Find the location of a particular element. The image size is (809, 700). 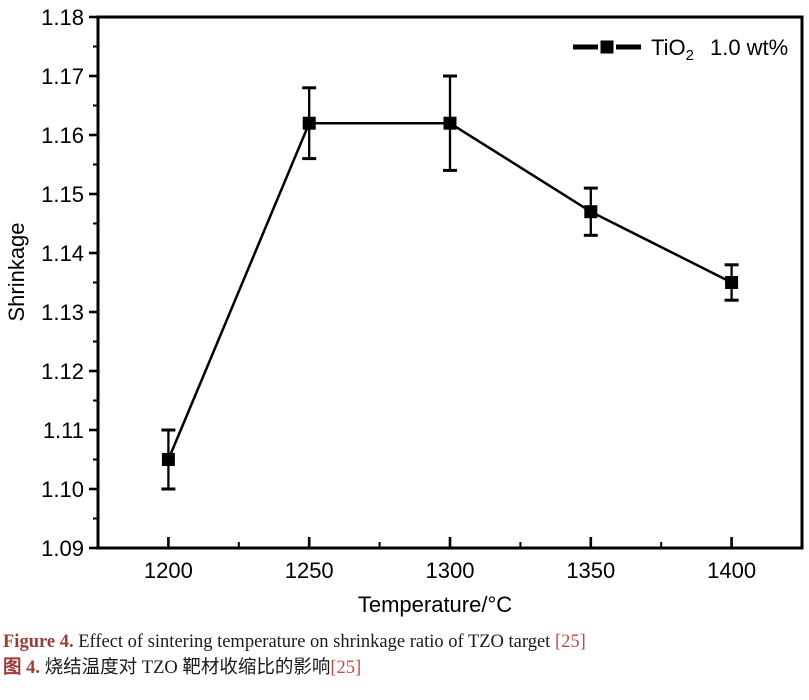

y-tick-label: 1.10 is located at coordinates (62, 489).